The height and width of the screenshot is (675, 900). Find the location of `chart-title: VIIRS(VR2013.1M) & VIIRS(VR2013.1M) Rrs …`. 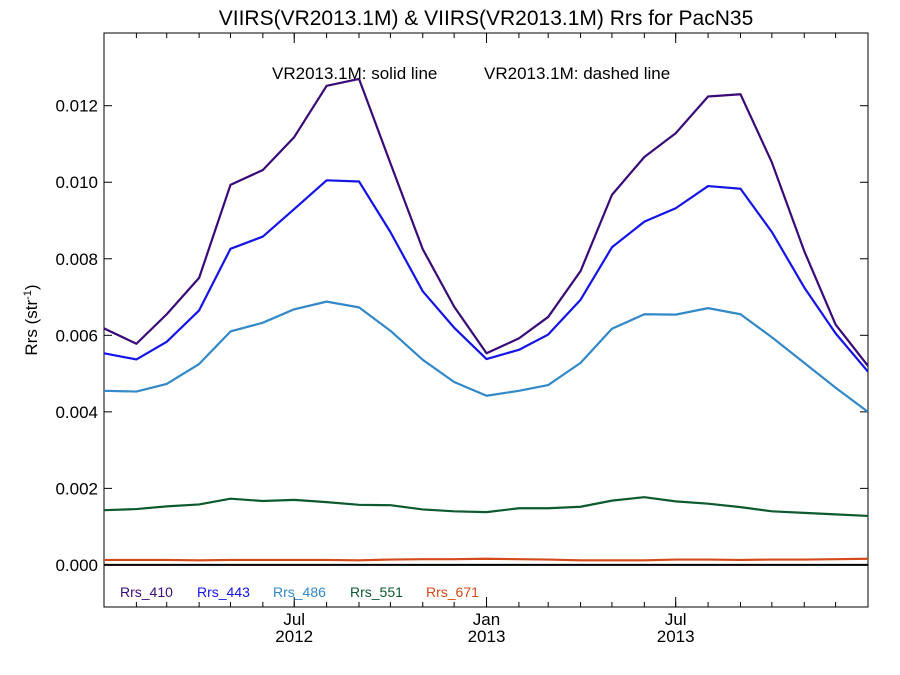

chart-title: VIIRS(VR2013.1M) & VIIRS(VR2013.1M) Rrs … is located at coordinates (486, 18).